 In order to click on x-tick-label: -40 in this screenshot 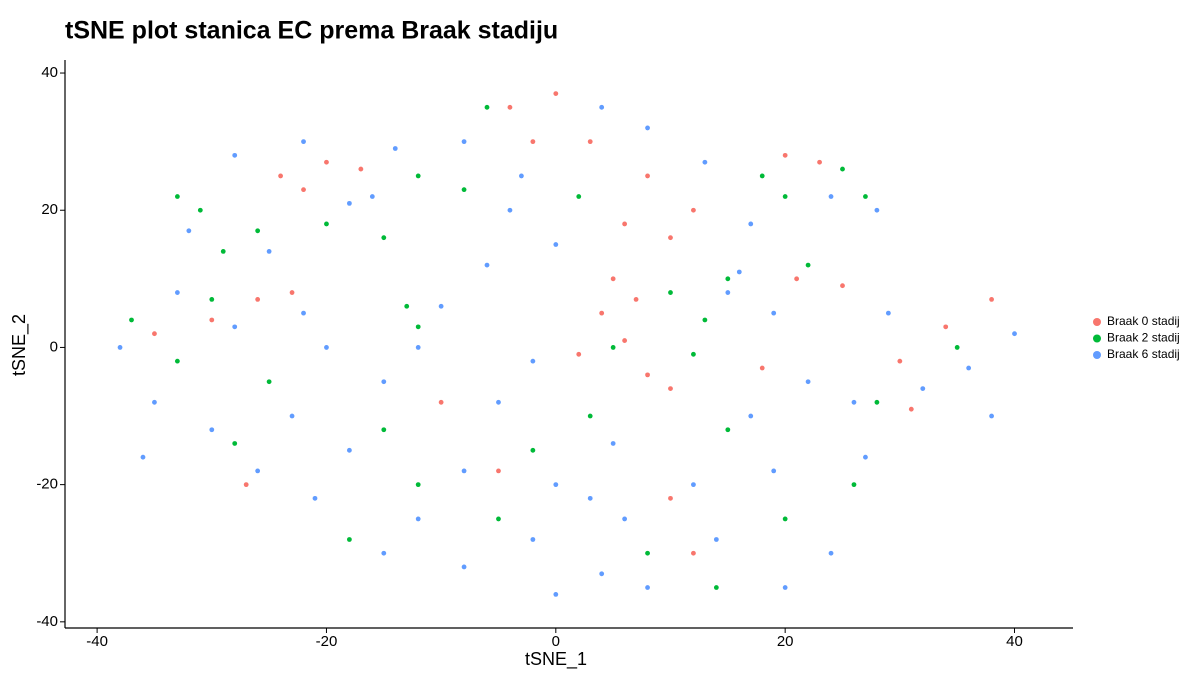, I will do `click(97, 641)`.